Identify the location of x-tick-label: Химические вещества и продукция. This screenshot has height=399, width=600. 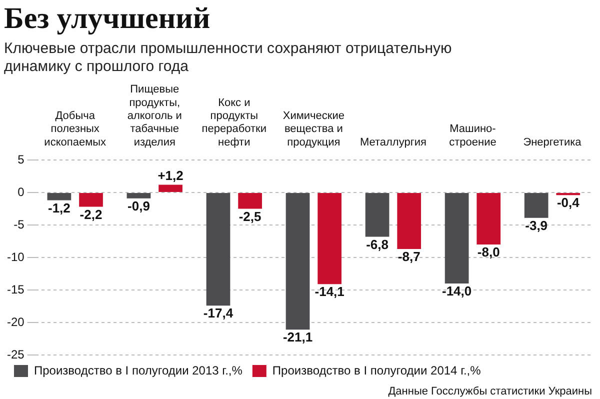
(313, 129).